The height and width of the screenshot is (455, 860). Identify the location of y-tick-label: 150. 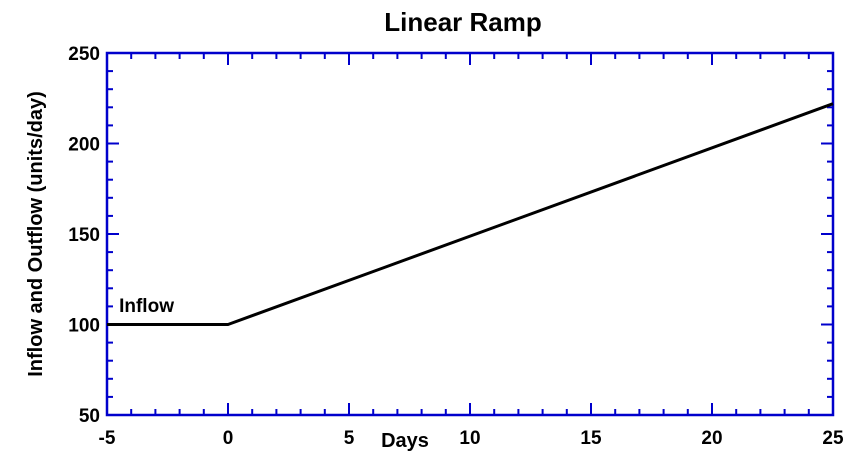
(84, 235).